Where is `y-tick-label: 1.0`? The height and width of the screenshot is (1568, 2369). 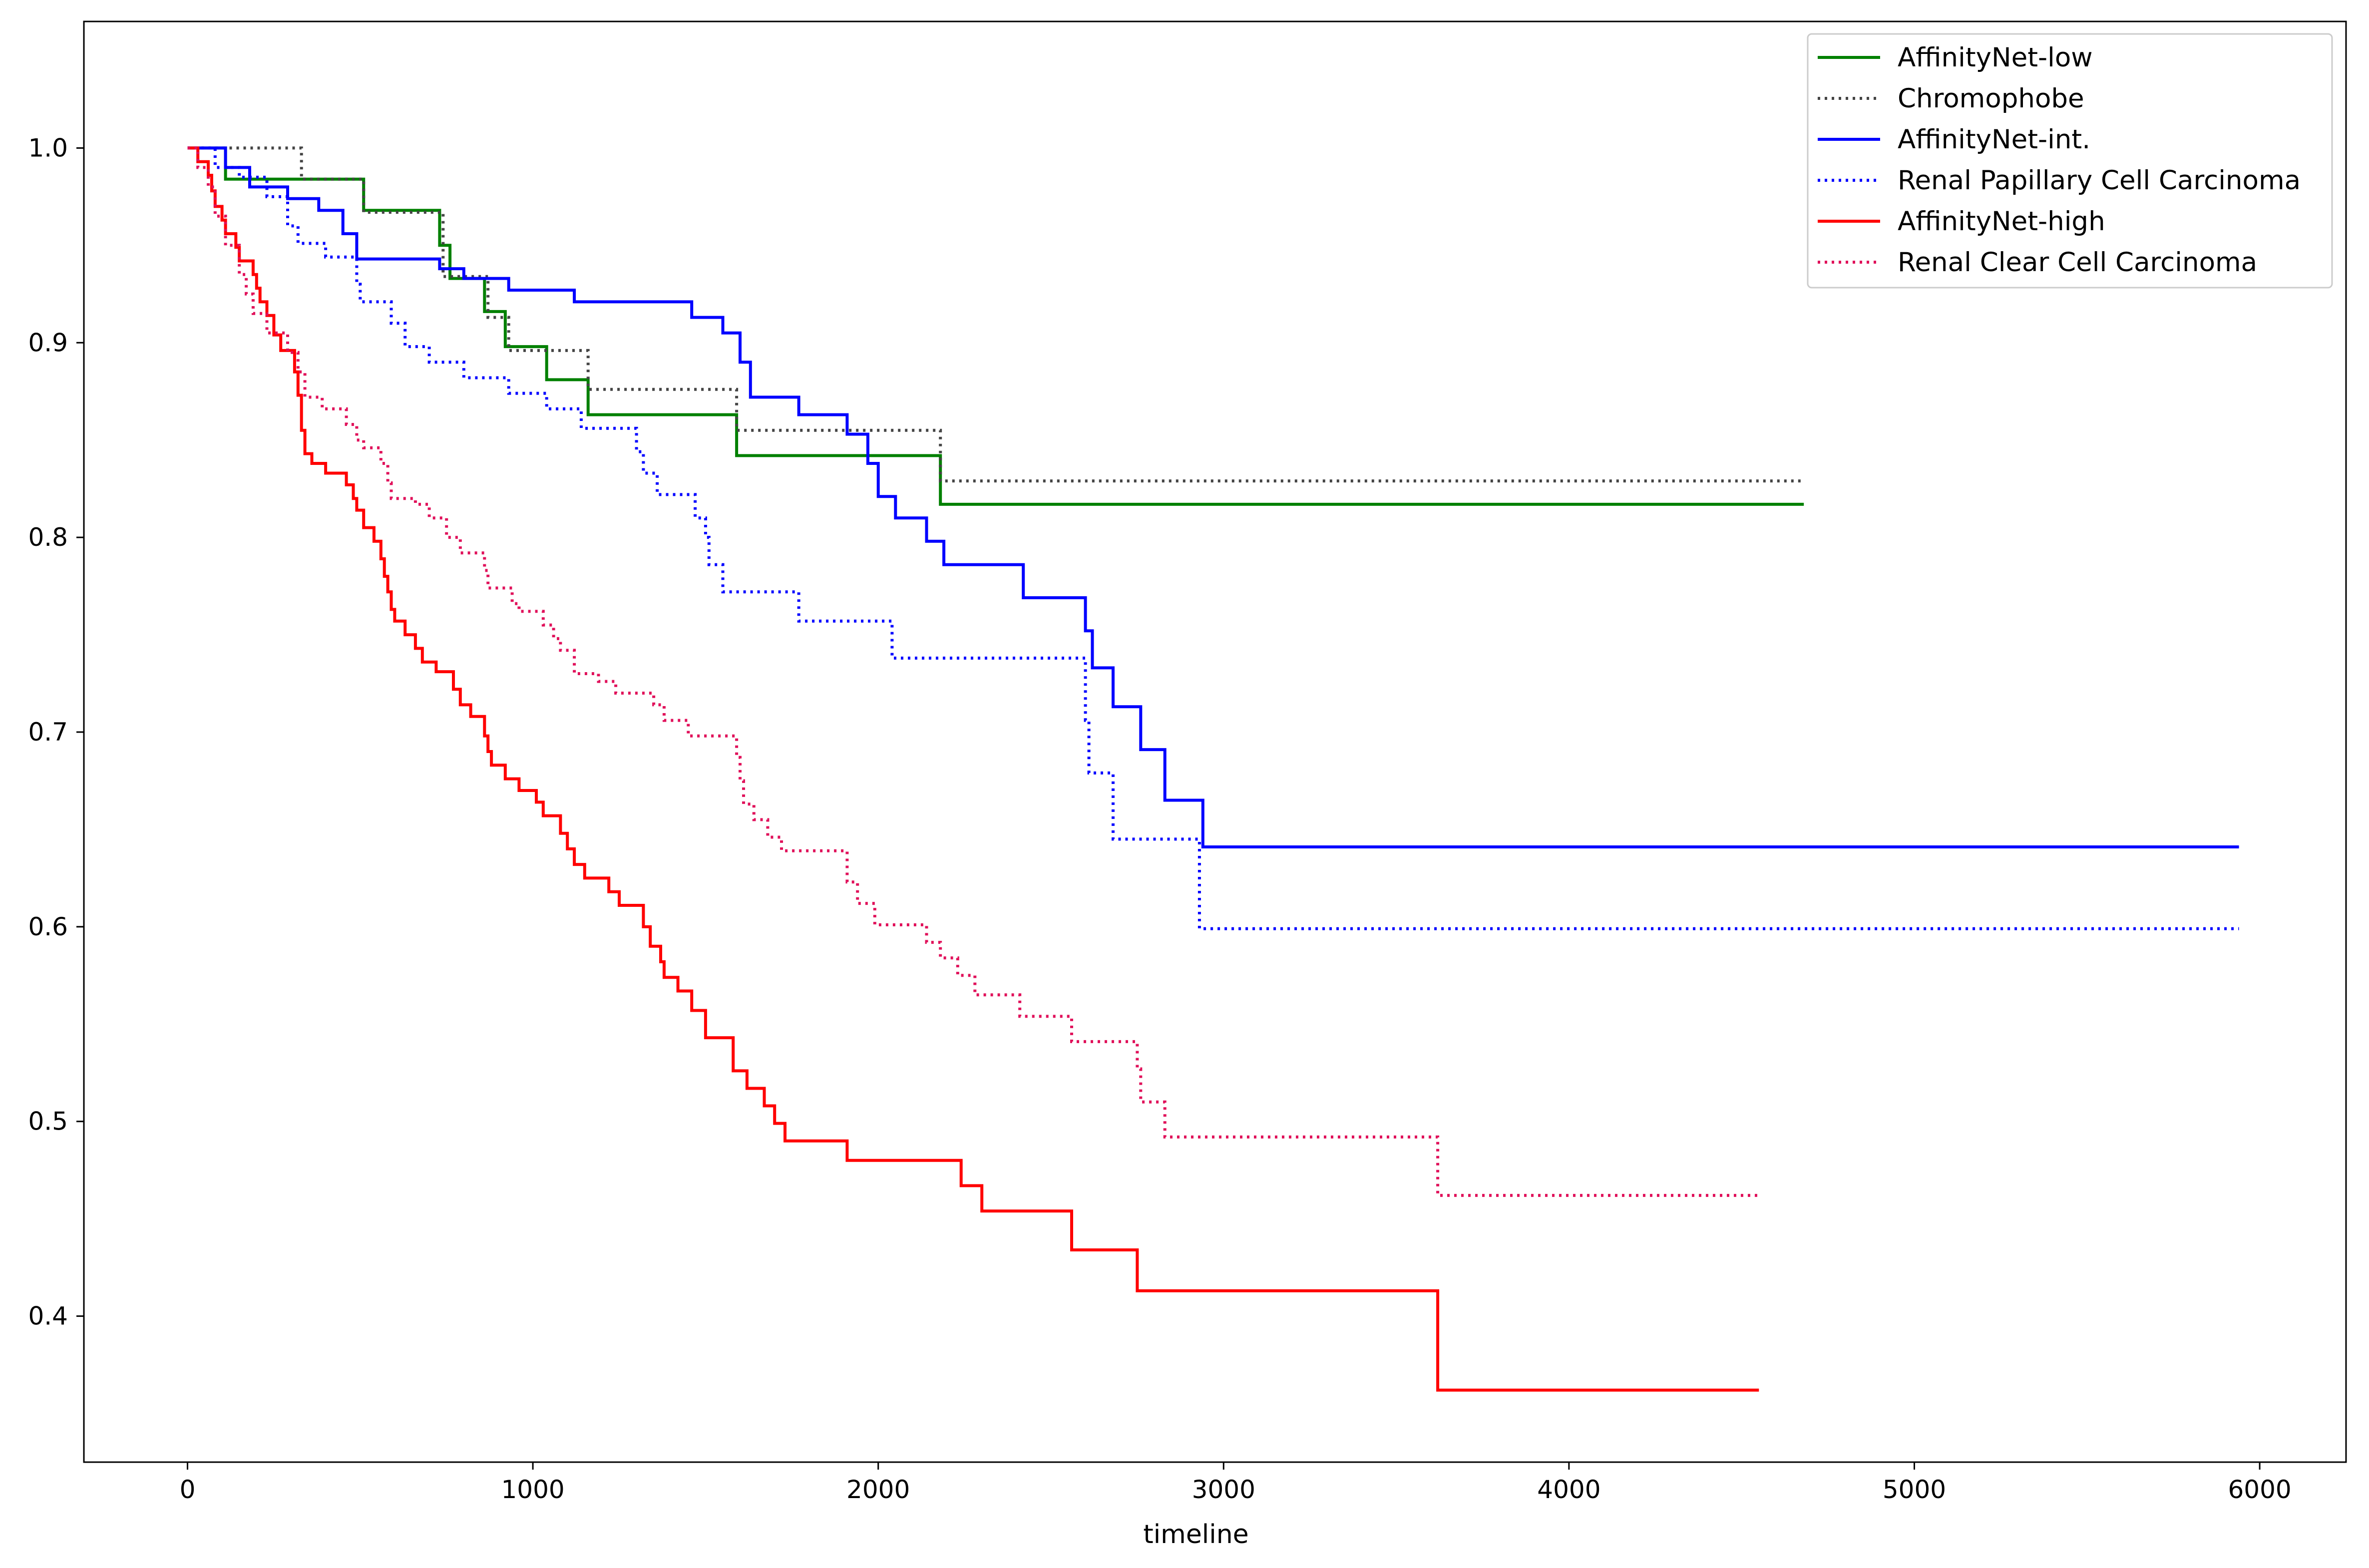
y-tick-label: 1.0 is located at coordinates (48, 147).